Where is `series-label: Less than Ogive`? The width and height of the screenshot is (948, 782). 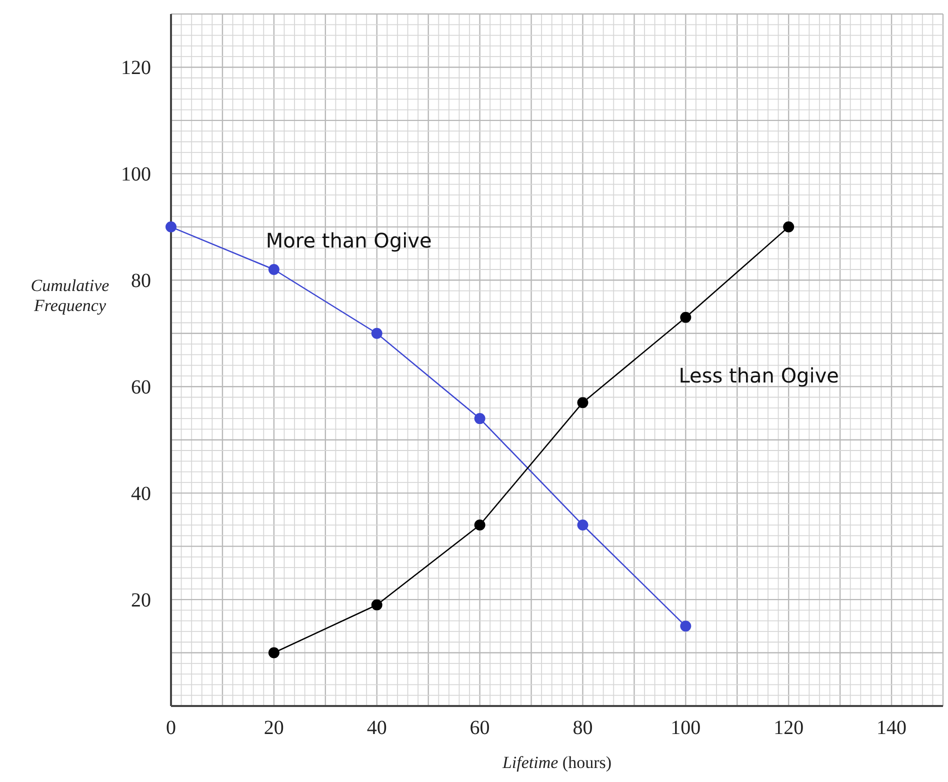
series-label: Less than Ogive is located at coordinates (758, 376).